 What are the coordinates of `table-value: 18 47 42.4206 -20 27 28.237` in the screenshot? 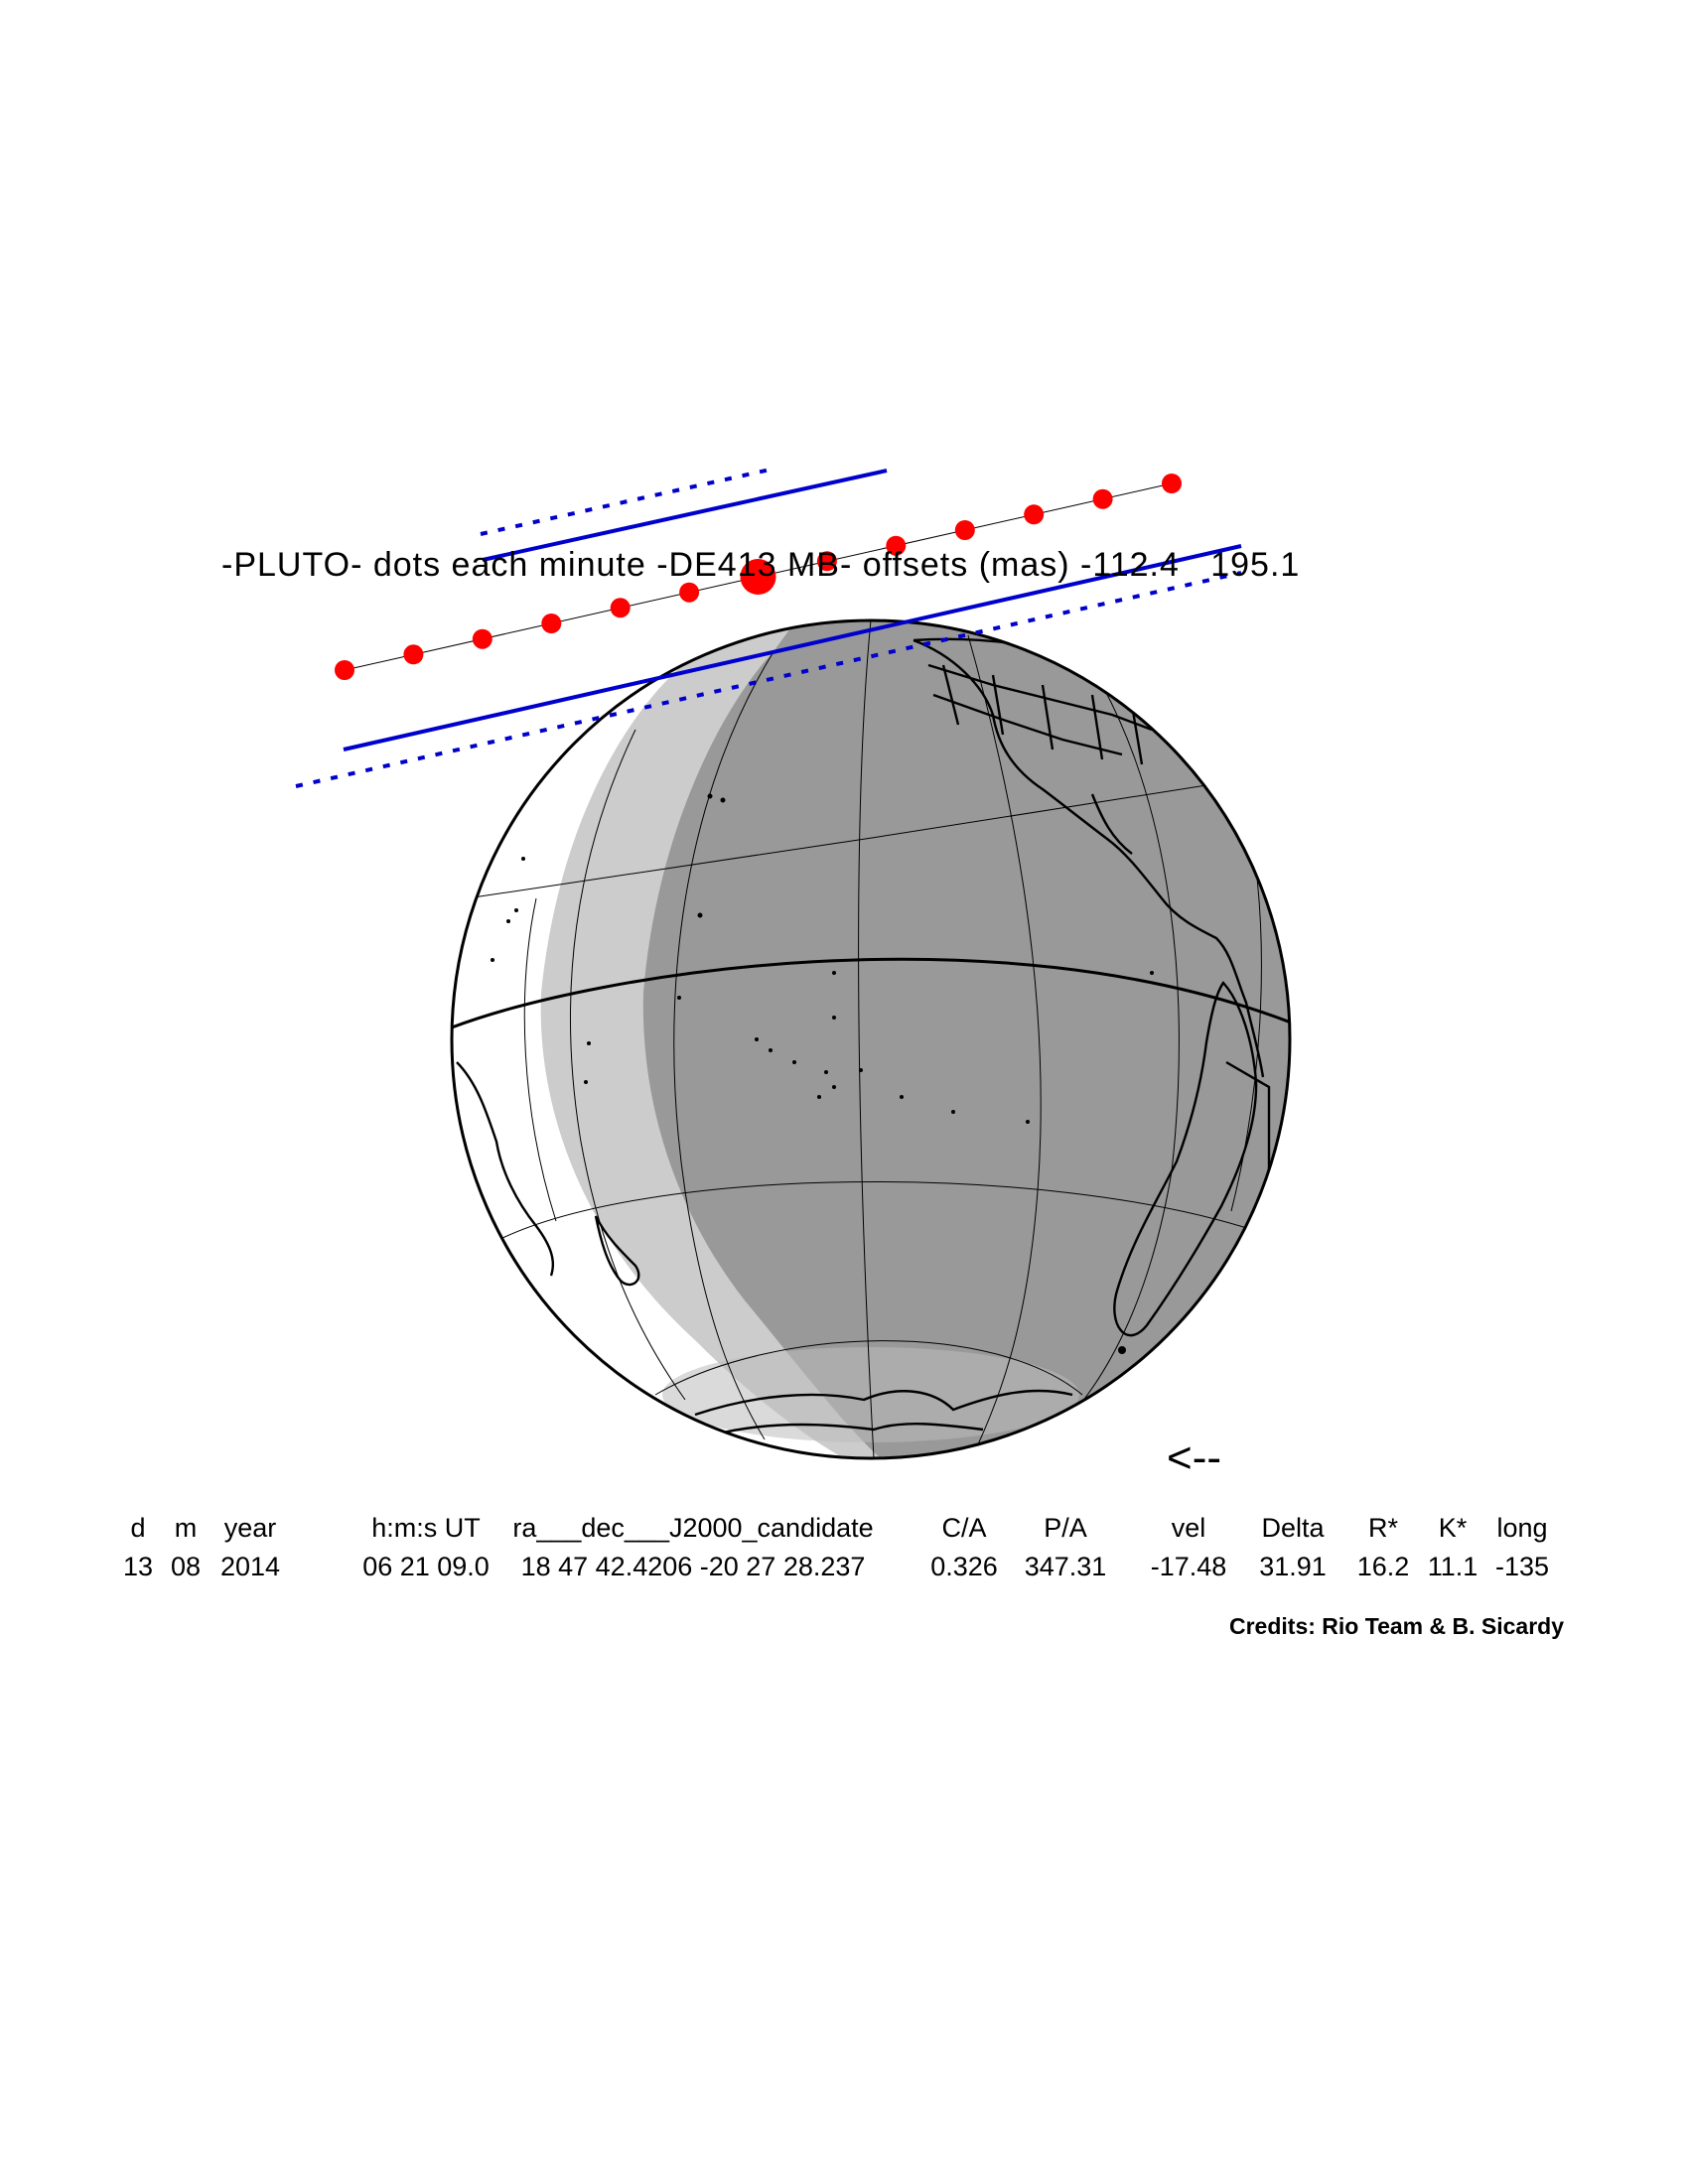 It's located at (693, 1566).